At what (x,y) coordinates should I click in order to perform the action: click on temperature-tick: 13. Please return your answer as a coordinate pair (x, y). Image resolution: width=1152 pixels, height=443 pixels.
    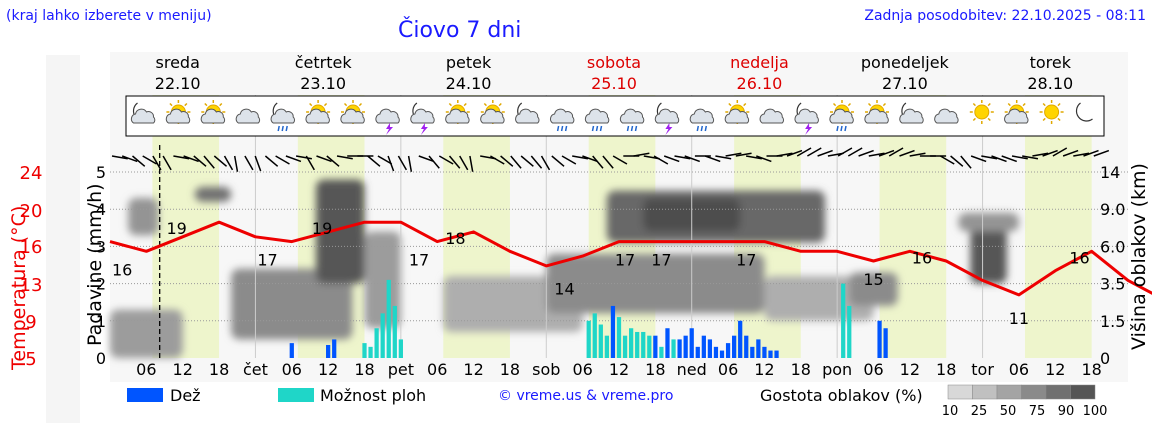
    Looking at the image, I should click on (31, 285).